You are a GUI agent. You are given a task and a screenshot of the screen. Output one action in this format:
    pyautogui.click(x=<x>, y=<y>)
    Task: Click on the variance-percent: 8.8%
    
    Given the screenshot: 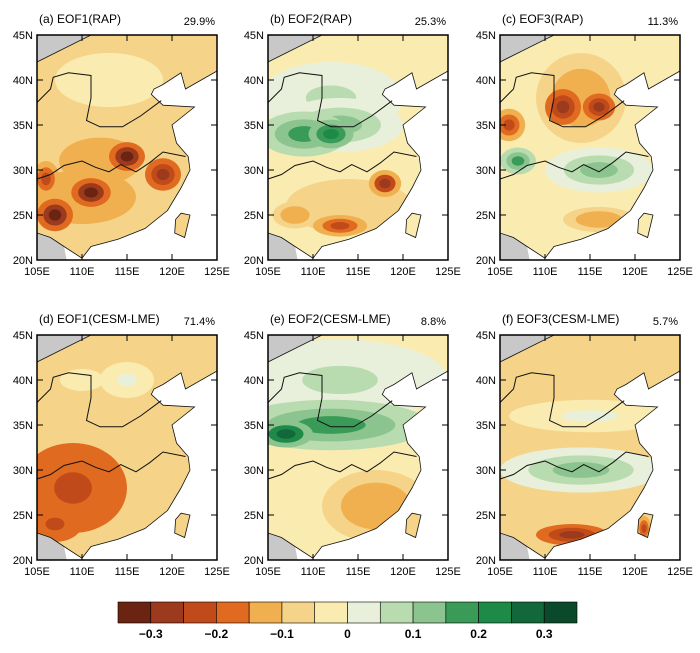 What is the action you would take?
    pyautogui.click(x=433, y=322)
    